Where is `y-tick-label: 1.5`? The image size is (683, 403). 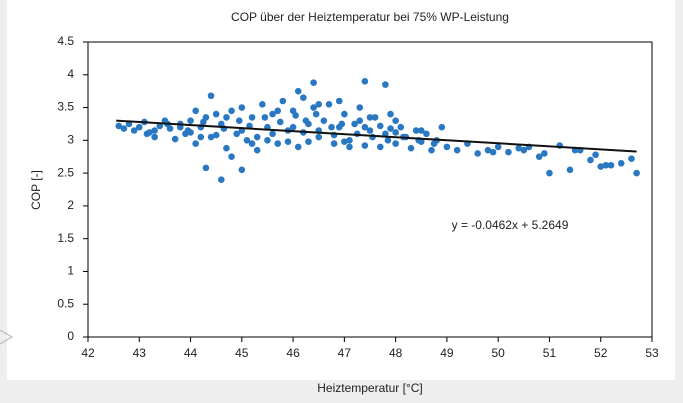
y-tick-label: 1.5 is located at coordinates (65, 238).